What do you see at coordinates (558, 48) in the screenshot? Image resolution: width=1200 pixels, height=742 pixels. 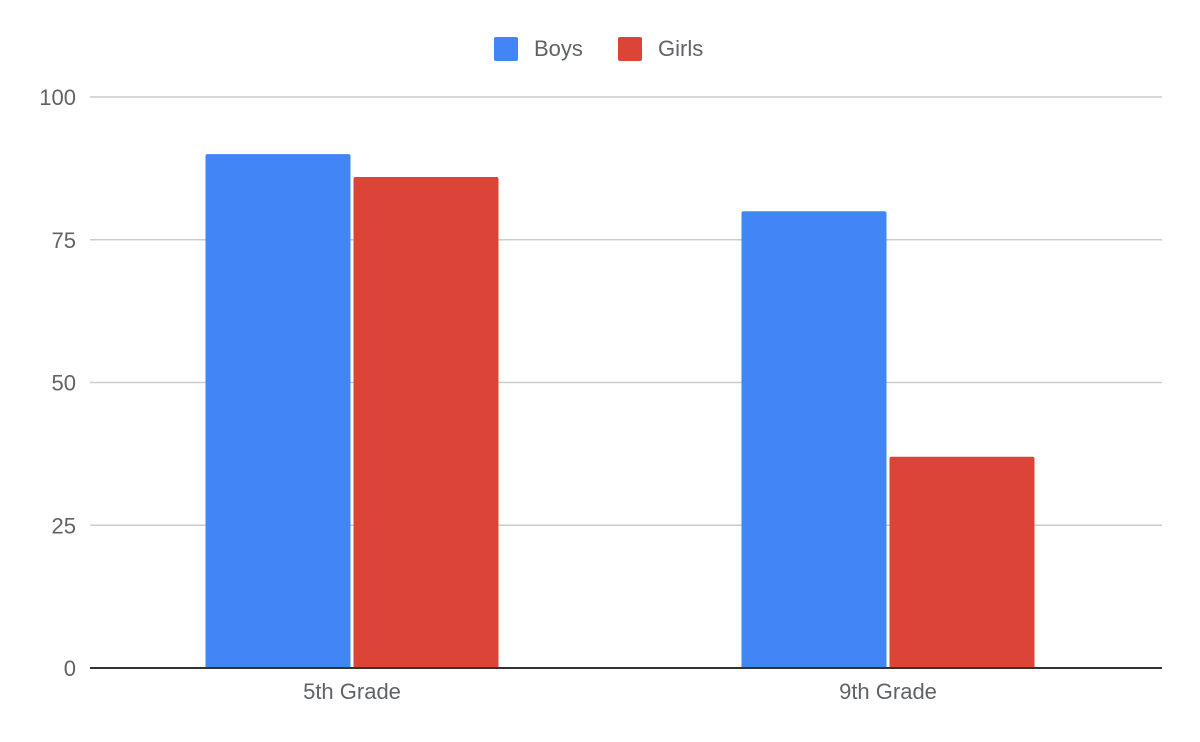 I see `legend-label-boys: Boys` at bounding box center [558, 48].